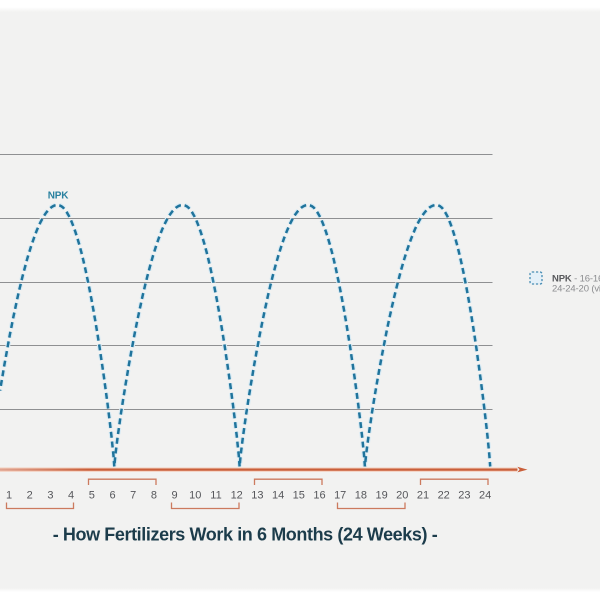 The width and height of the screenshot is (600, 600). Describe the element at coordinates (215, 496) in the screenshot. I see `svg-text: 11` at that location.